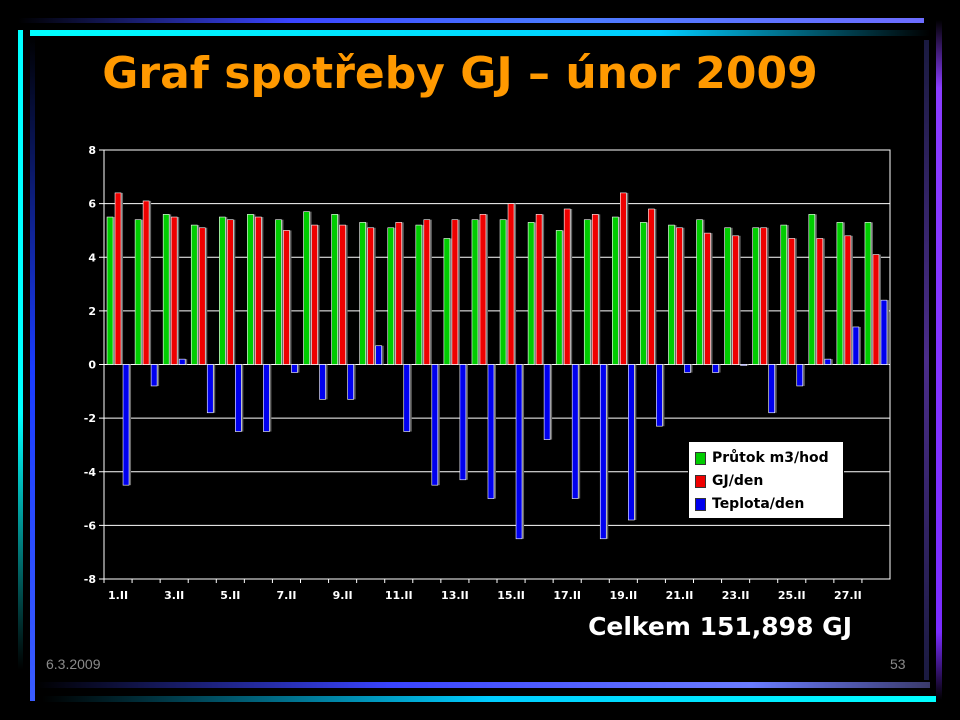  What do you see at coordinates (90, 472) in the screenshot?
I see `y-tick-label: -4` at bounding box center [90, 472].